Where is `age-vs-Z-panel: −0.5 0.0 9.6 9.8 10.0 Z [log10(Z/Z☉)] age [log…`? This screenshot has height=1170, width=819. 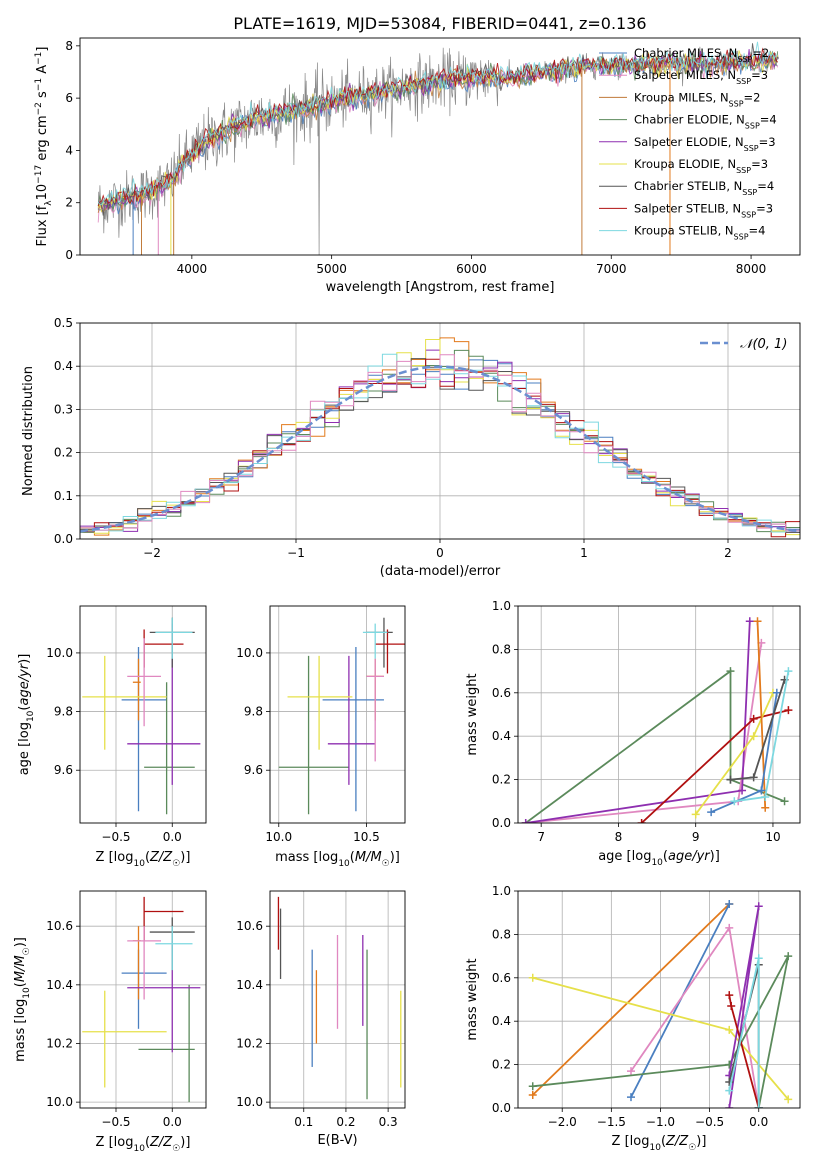
age-vs-Z-panel: −0.5 0.0 9.6 9.8 10.0 Z [log10(Z/Z☉)] age [log… is located at coordinates (112, 737).